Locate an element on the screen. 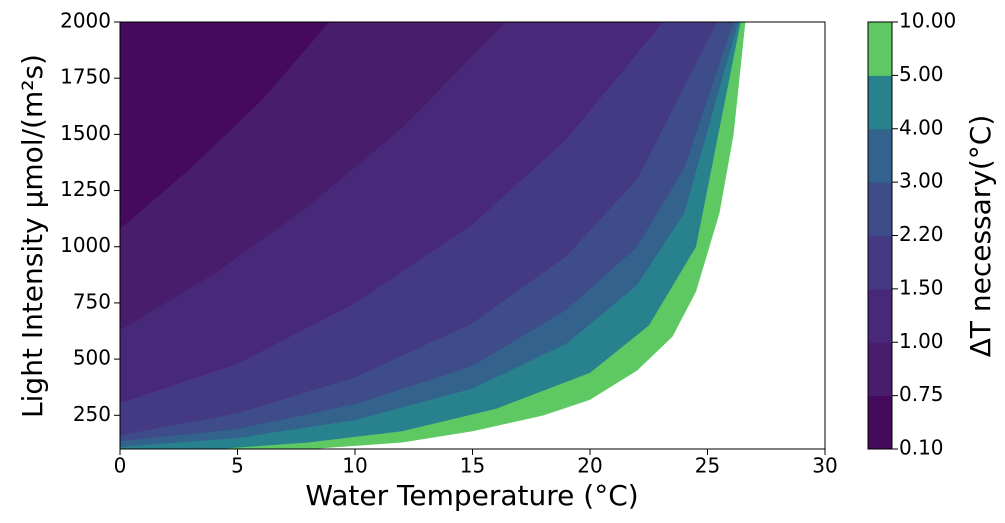  y-tick-label: 750 is located at coordinates (92, 301).